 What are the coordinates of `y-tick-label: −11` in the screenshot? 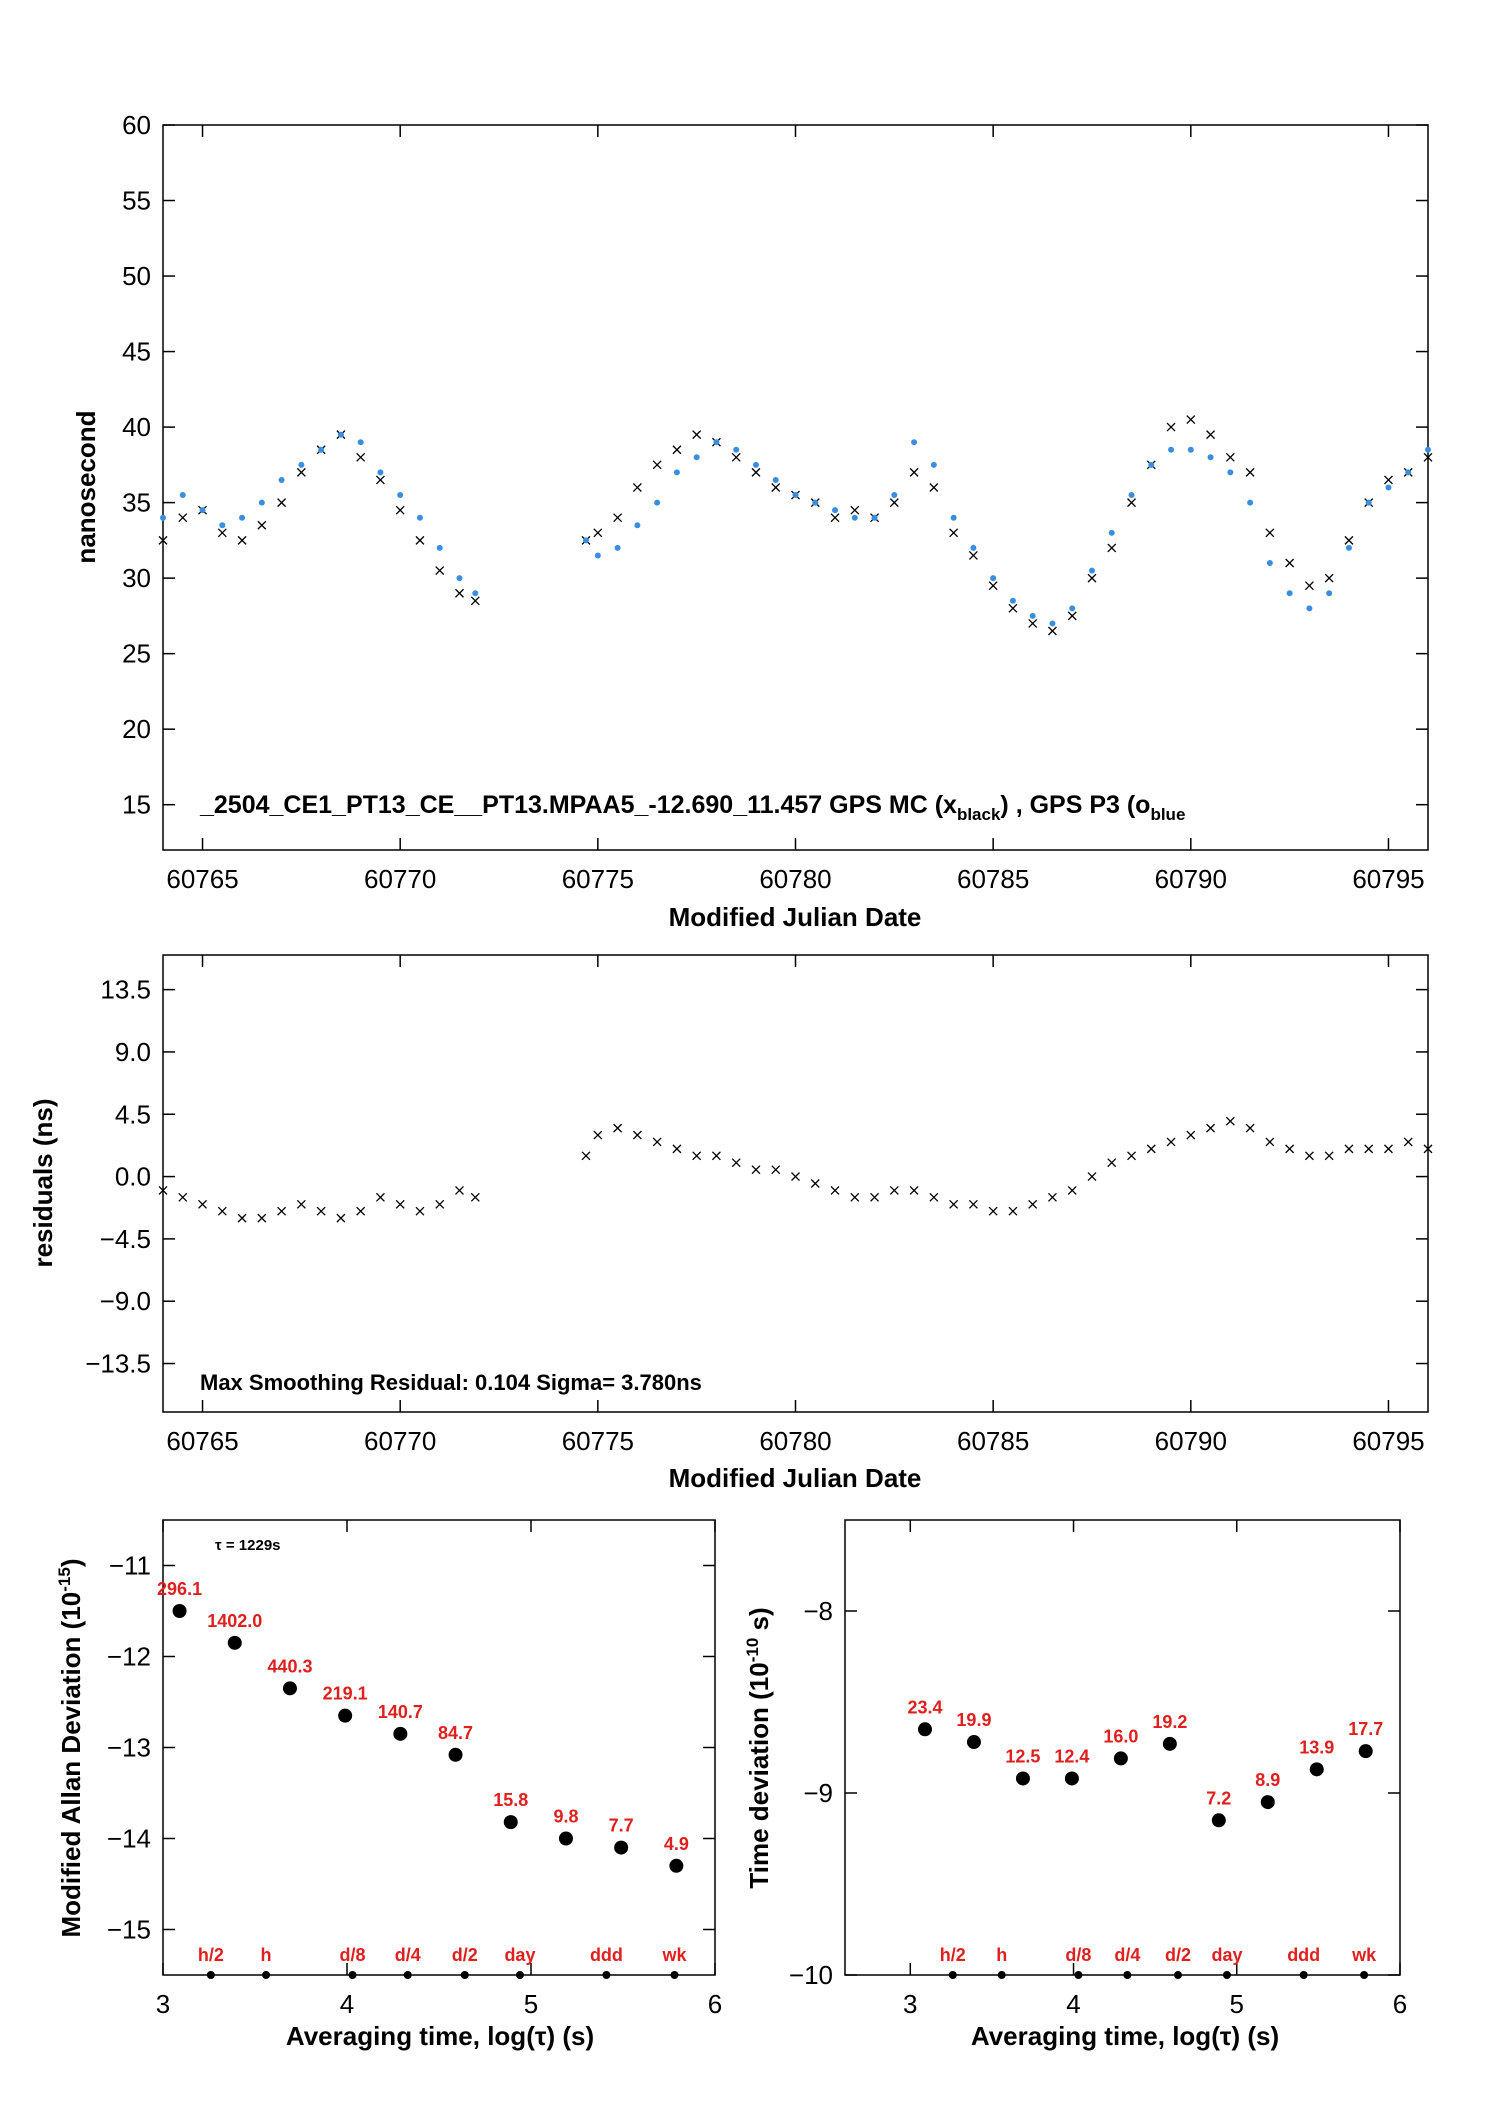 It's located at (130, 1566).